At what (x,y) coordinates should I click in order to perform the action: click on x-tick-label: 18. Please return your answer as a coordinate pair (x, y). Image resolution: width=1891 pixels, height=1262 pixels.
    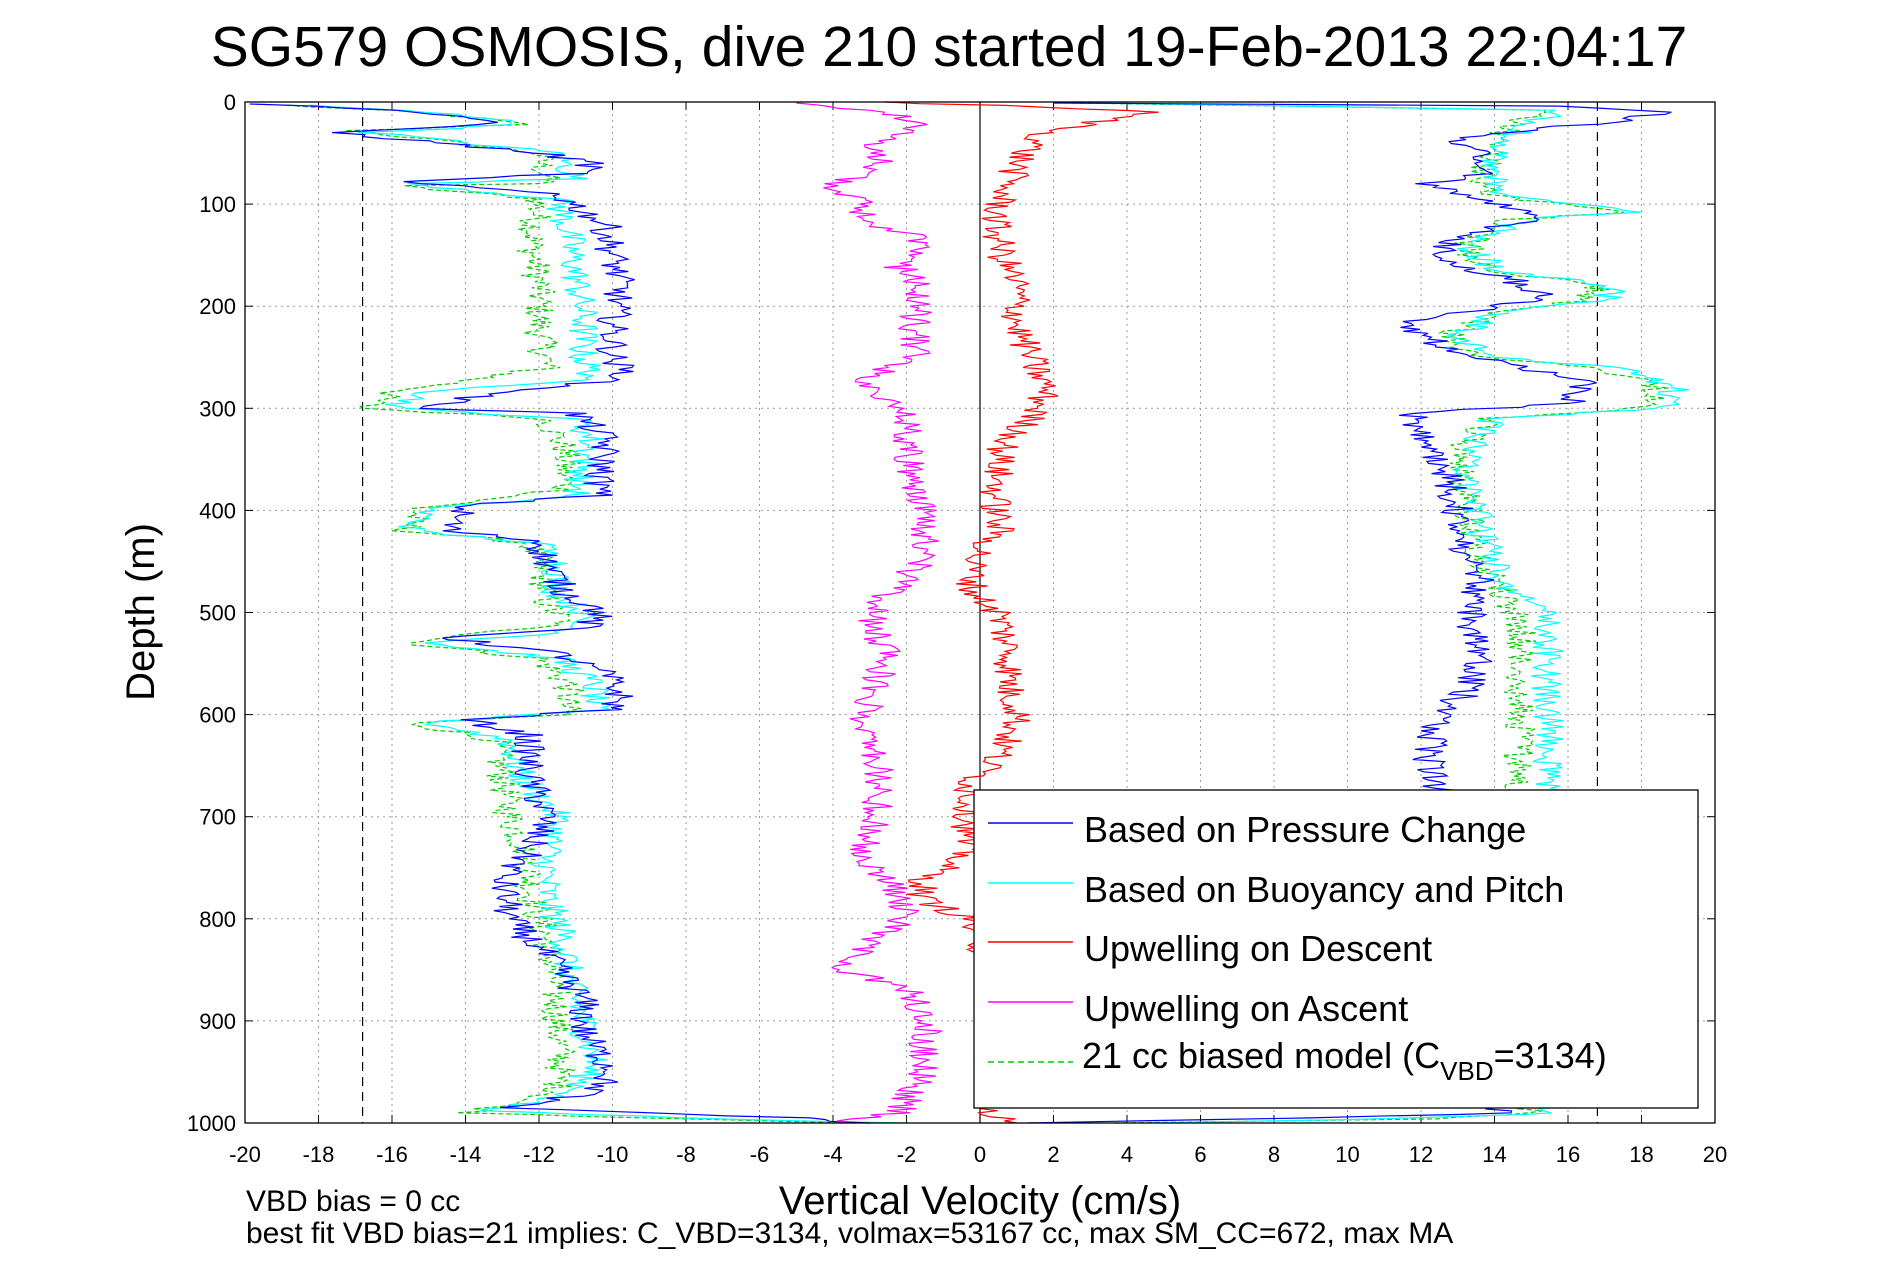
    Looking at the image, I should click on (1641, 1154).